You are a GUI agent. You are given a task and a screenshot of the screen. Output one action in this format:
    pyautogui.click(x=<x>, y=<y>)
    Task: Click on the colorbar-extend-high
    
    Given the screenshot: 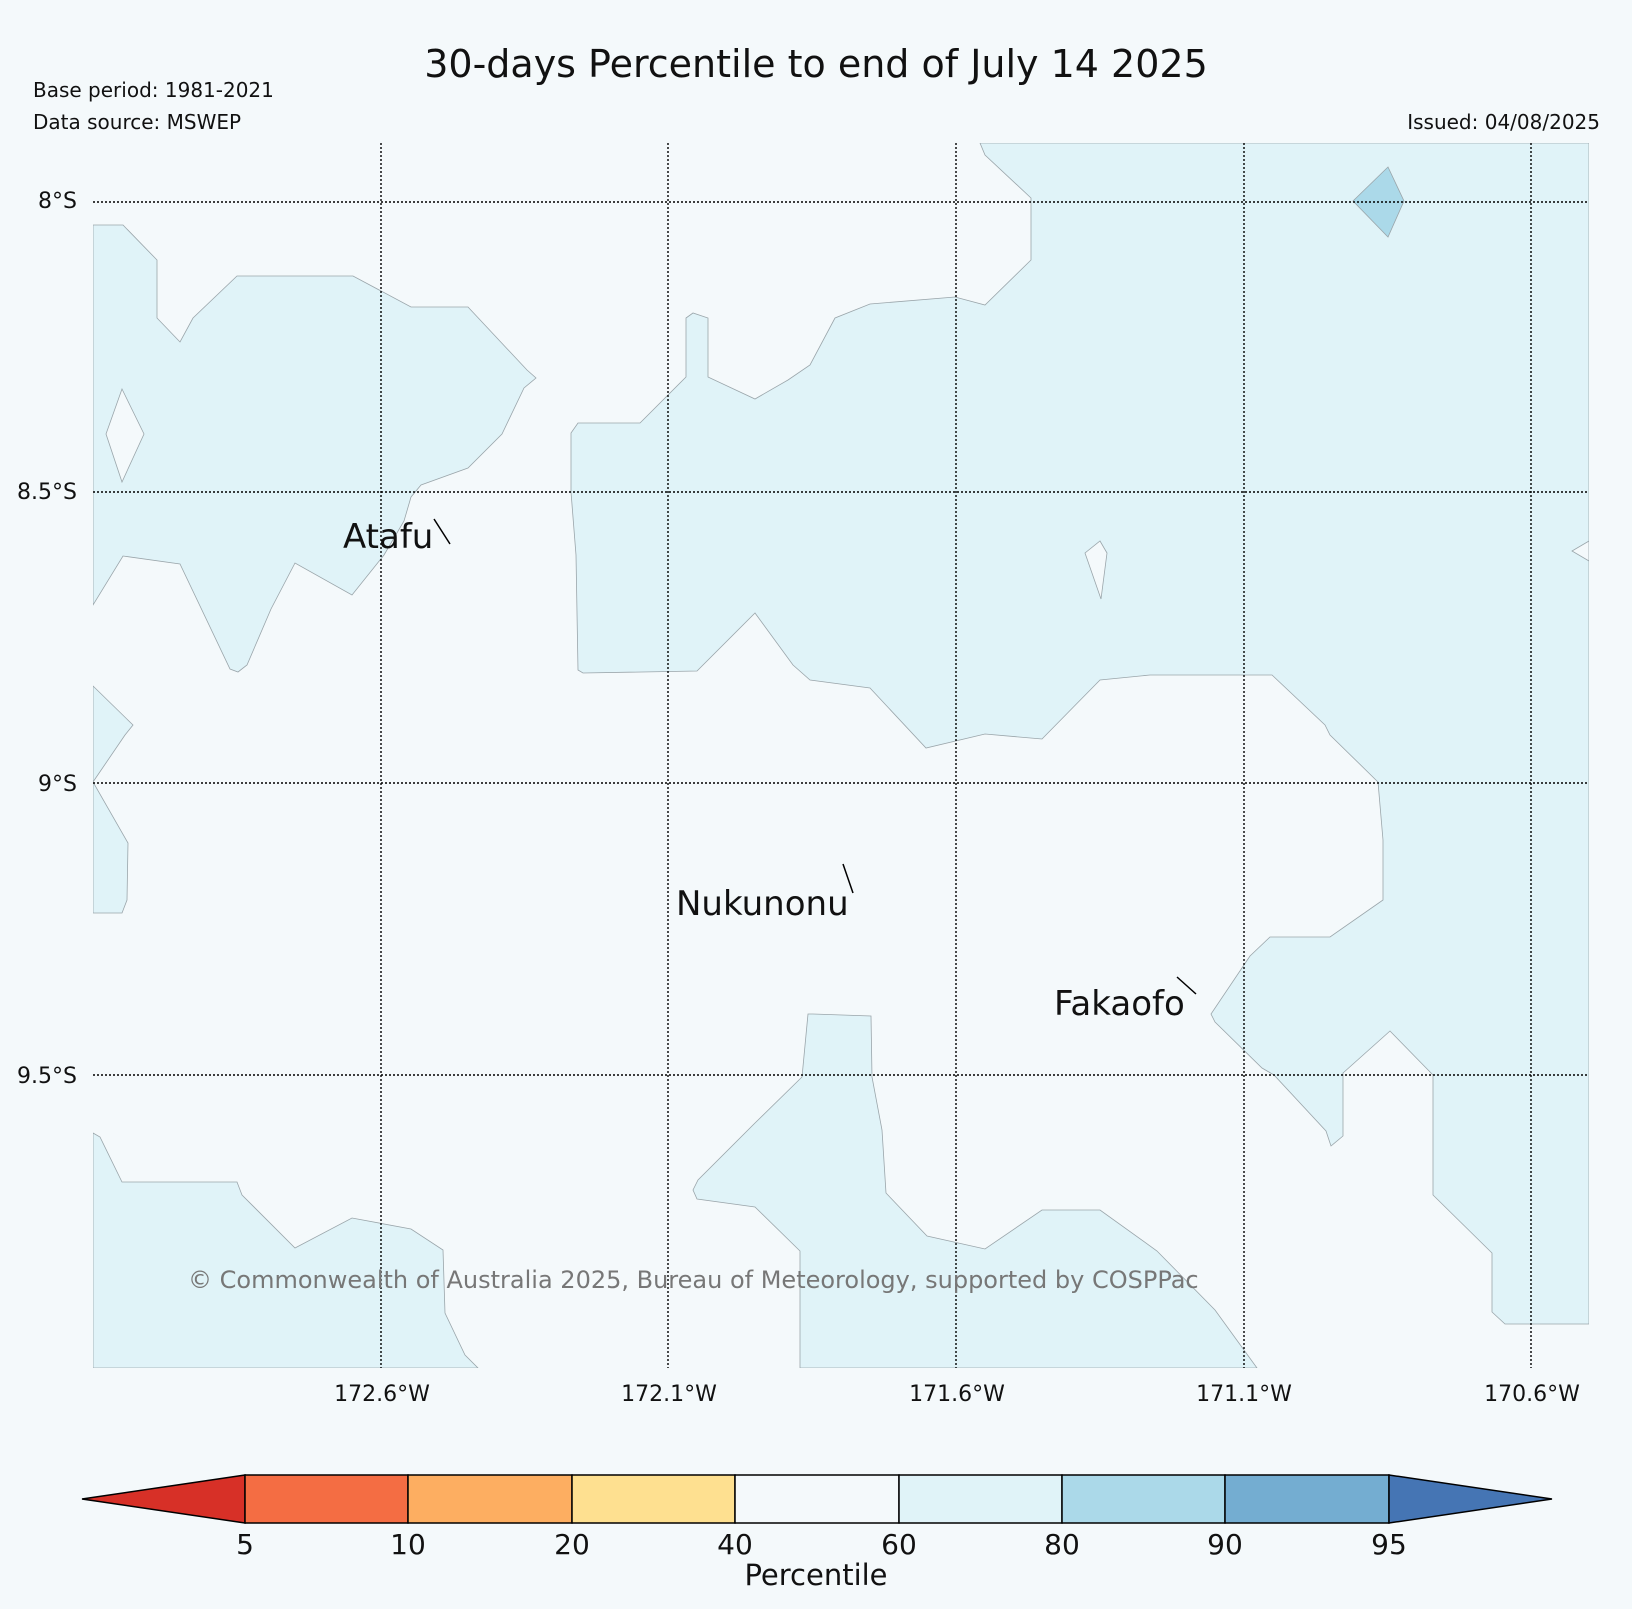 What is the action you would take?
    pyautogui.click(x=1470, y=1499)
    